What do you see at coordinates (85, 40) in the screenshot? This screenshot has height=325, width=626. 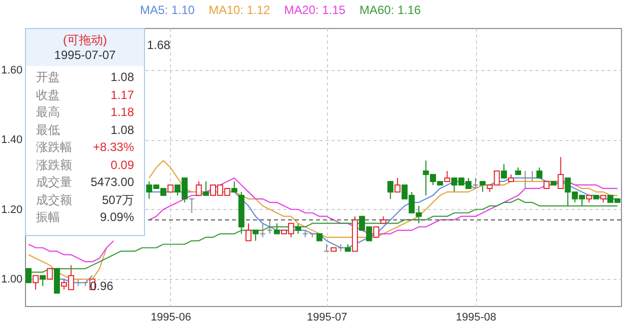 I see `annotation: (可拖动)` at bounding box center [85, 40].